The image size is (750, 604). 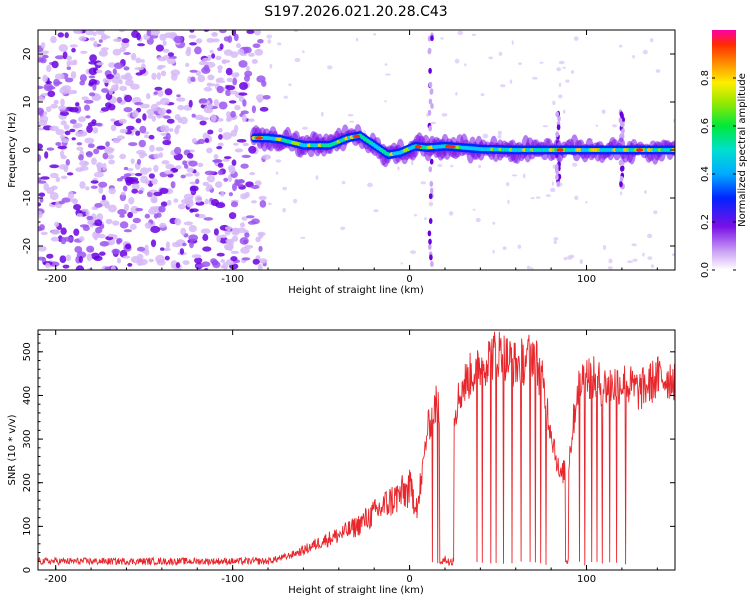 I want to click on y-tick-label: 300, so click(x=27, y=439).